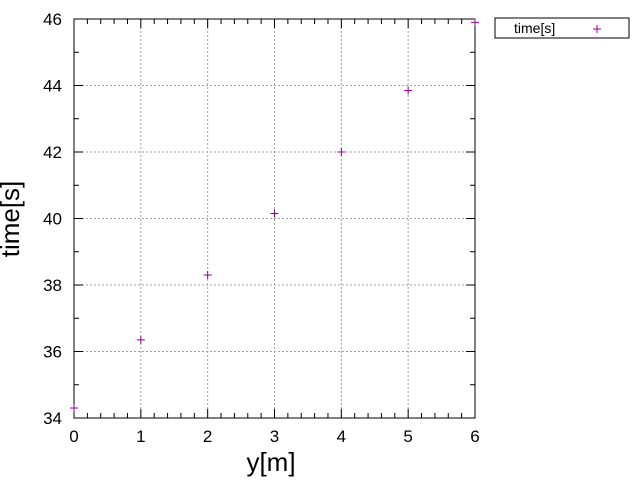  Describe the element at coordinates (52, 418) in the screenshot. I see `y-tick-label: 34` at that location.